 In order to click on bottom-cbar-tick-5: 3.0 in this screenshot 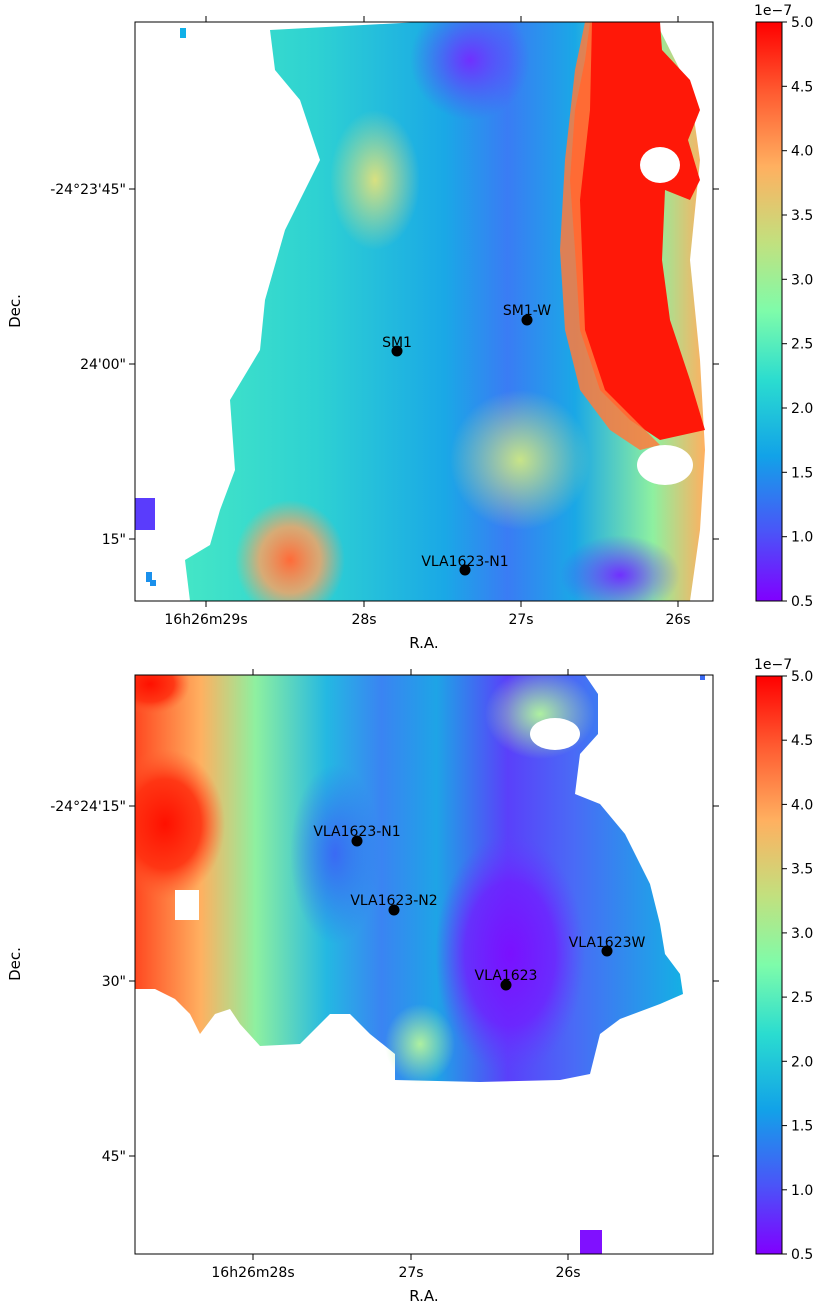, I will do `click(802, 934)`.